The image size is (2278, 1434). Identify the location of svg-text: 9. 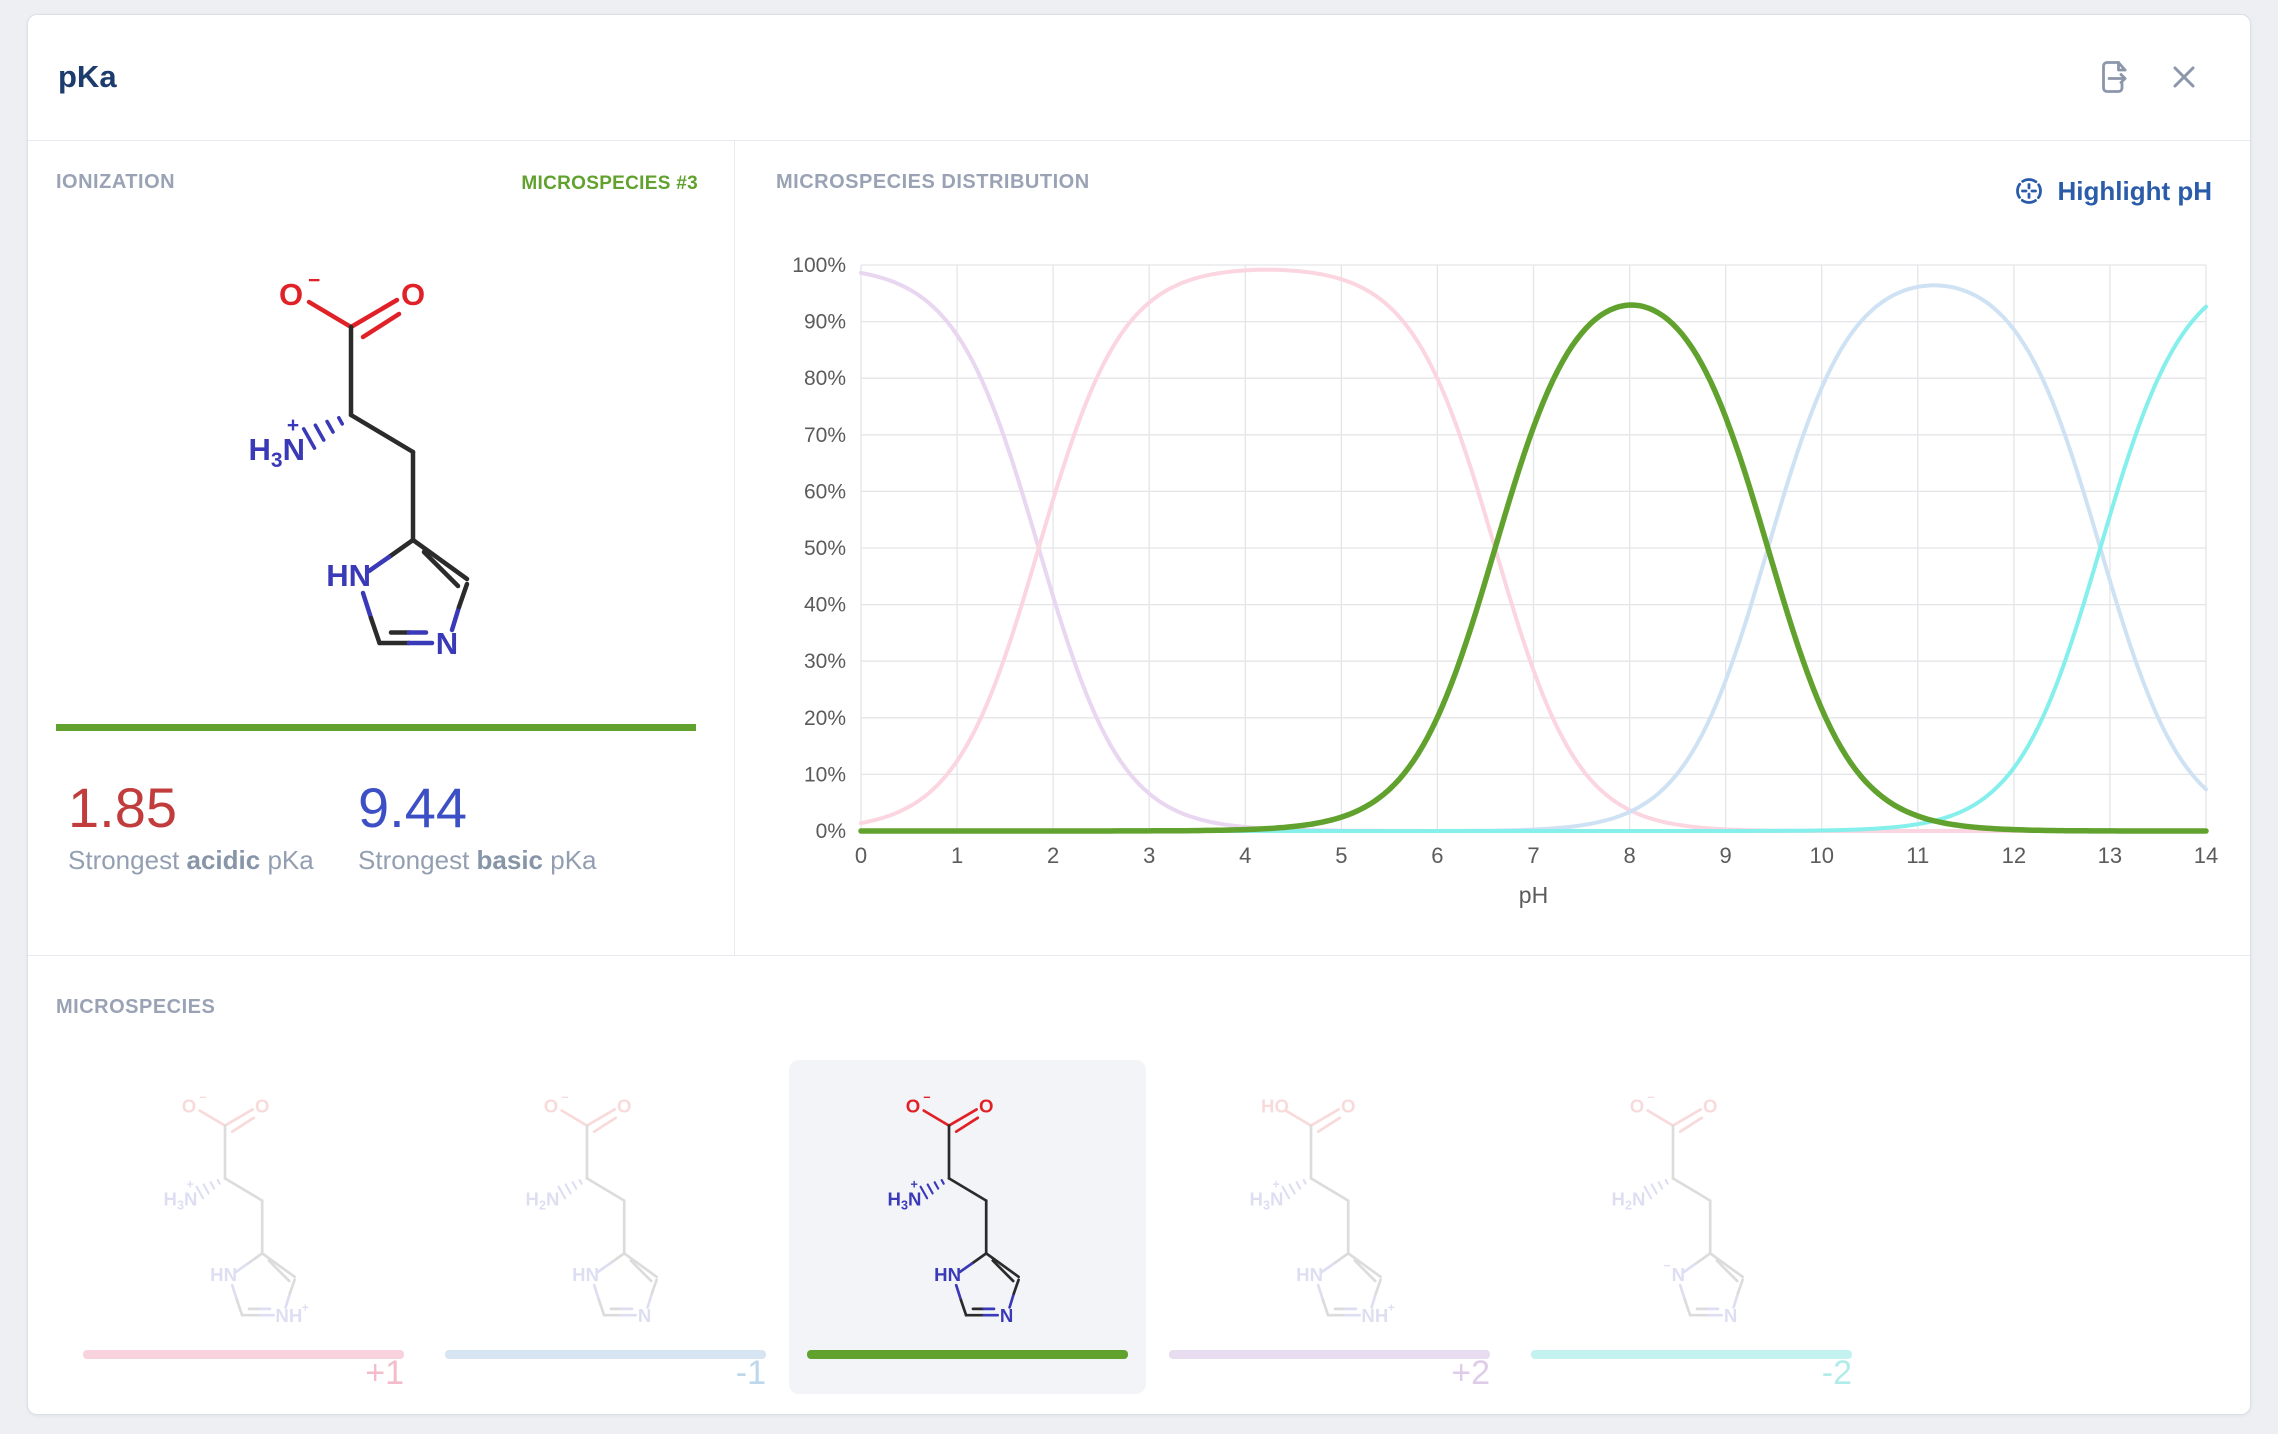
(1725, 855).